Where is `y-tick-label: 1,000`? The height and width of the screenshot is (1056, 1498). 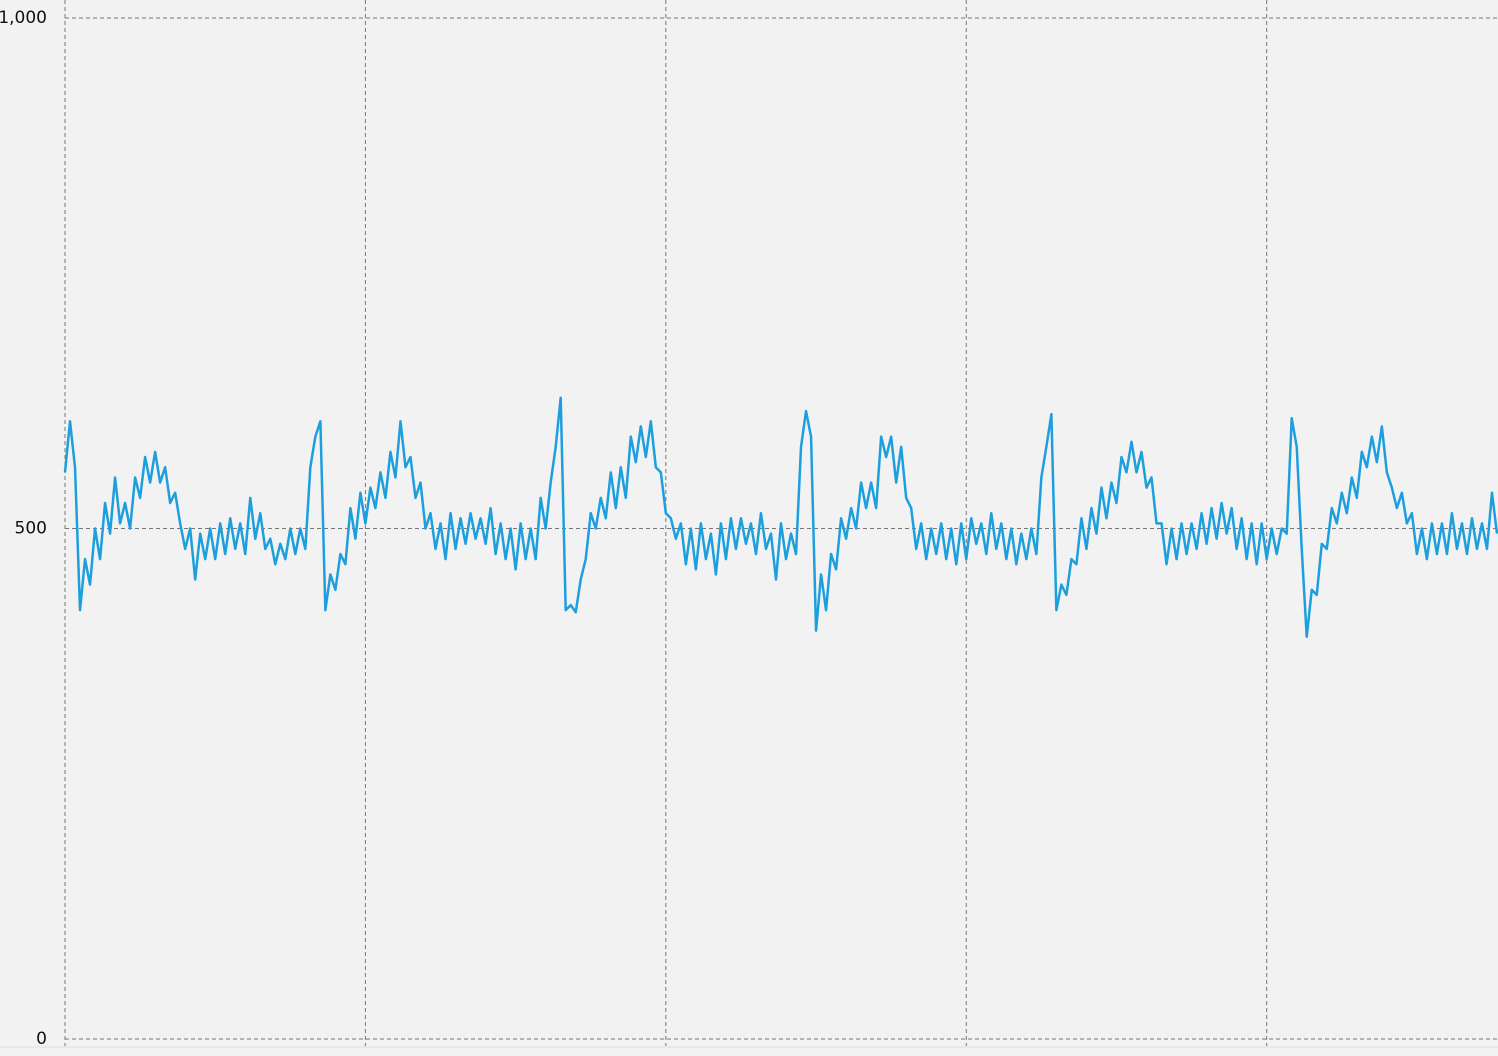 y-tick-label: 1,000 is located at coordinates (23, 18).